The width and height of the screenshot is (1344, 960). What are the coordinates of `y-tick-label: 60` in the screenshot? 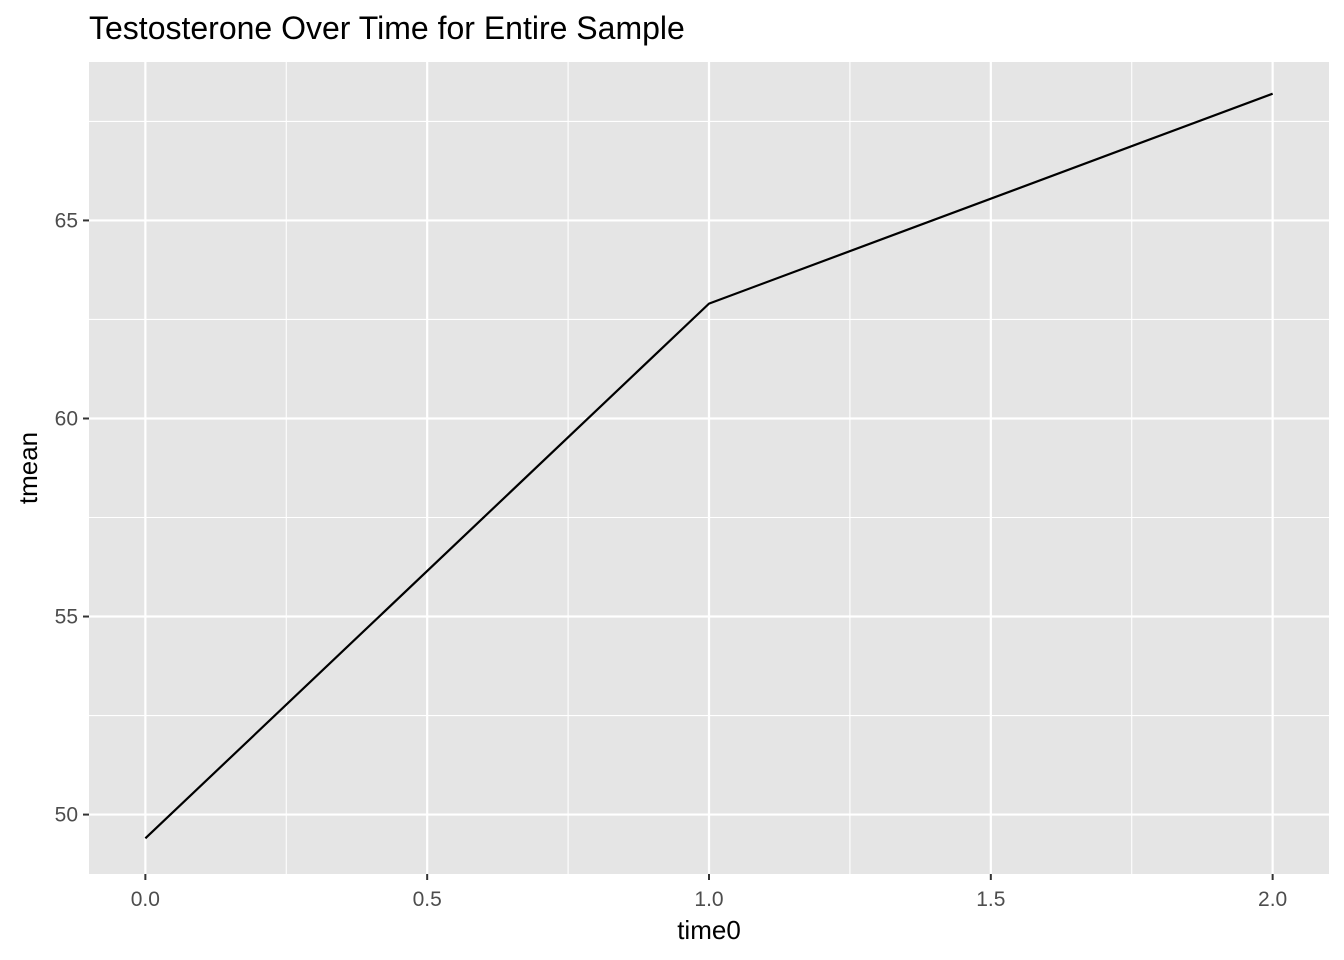 It's located at (66, 418).